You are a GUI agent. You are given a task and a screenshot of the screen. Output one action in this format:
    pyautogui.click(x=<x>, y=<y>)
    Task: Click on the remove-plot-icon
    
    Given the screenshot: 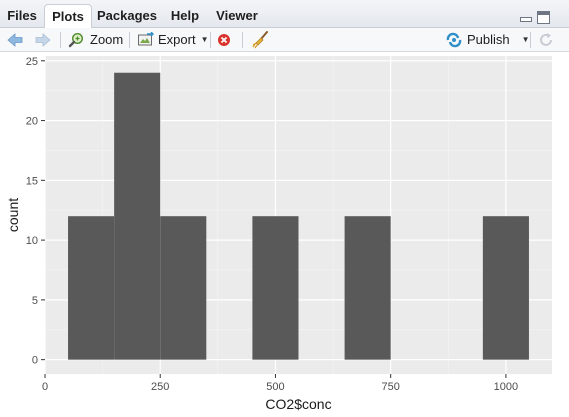 What is the action you would take?
    pyautogui.click(x=224, y=40)
    